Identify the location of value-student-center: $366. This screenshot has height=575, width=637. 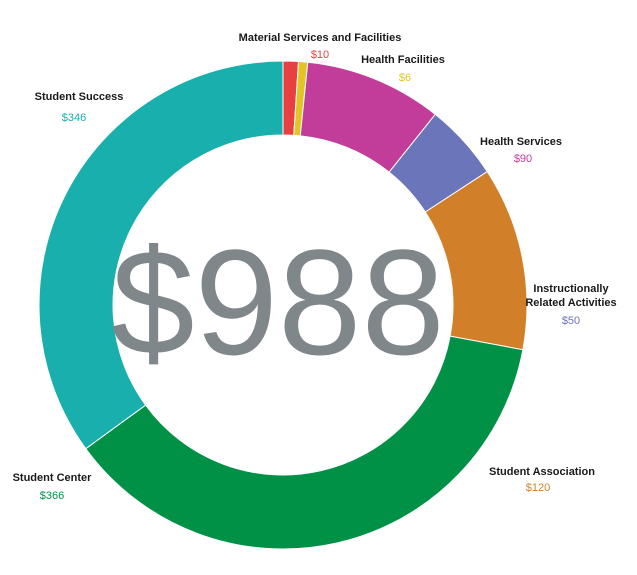
(52, 496).